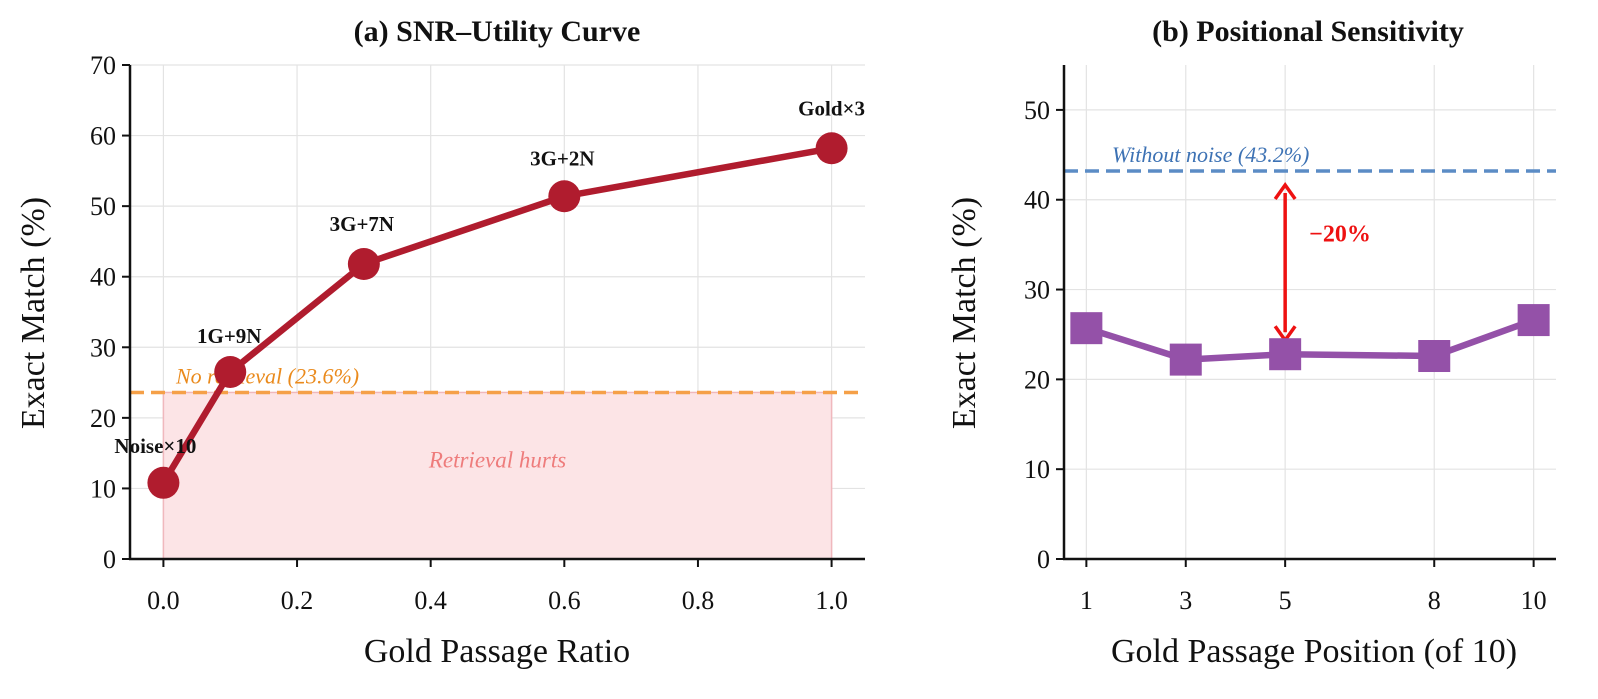 The image size is (1598, 699). I want to click on panel-b-x-tick-label: 3, so click(1185, 600).